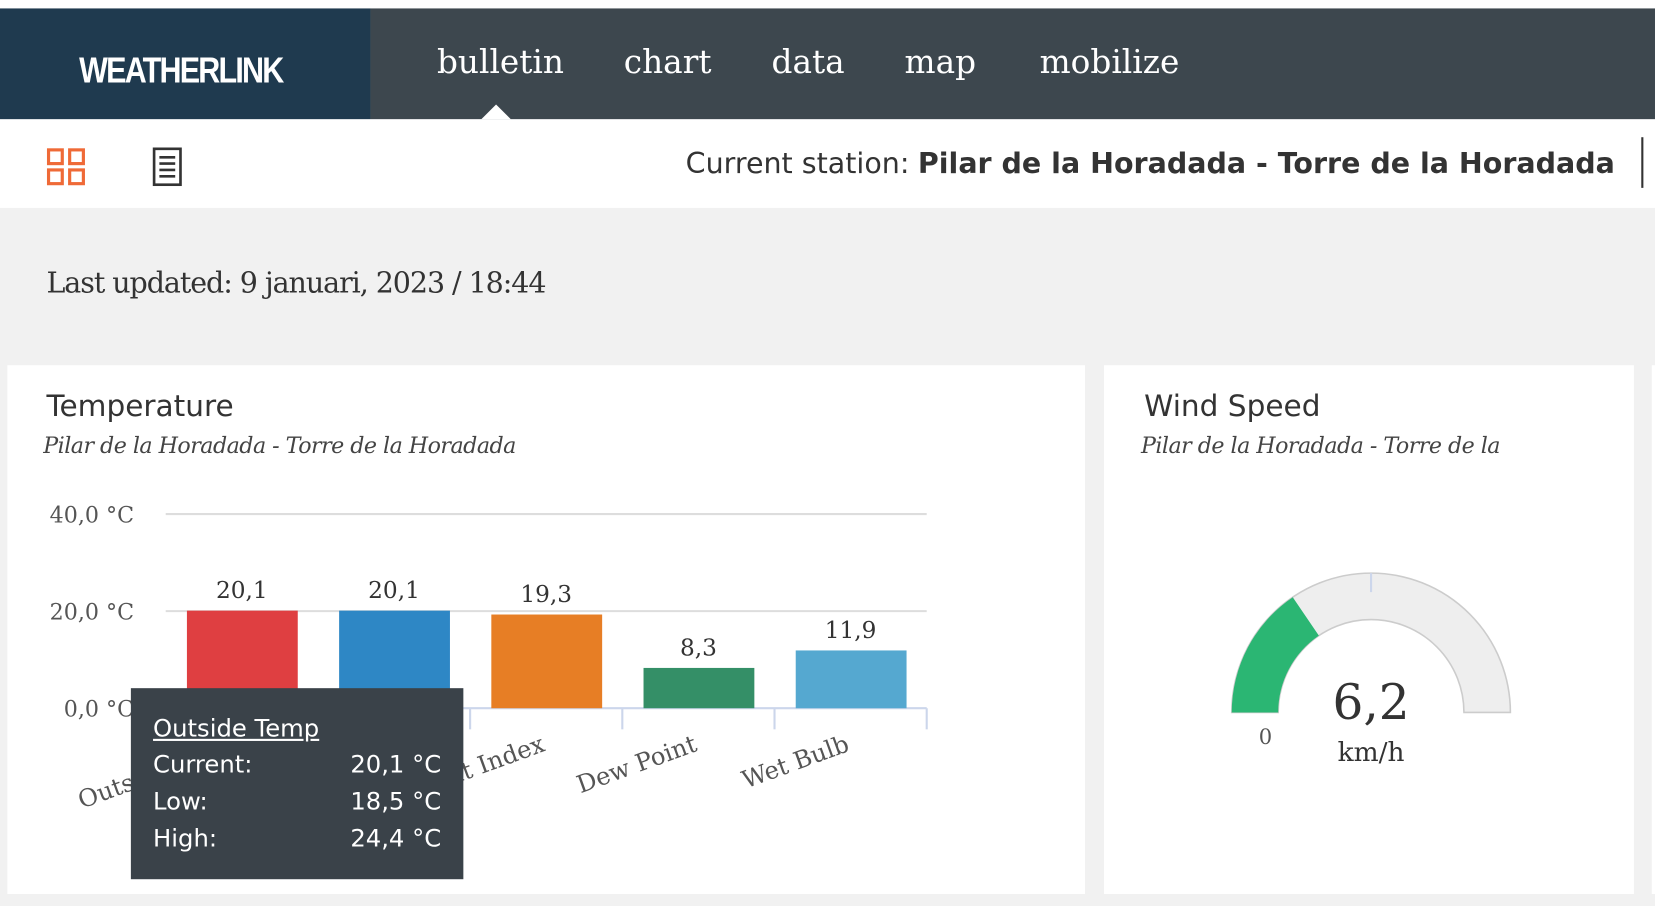 This screenshot has width=1655, height=906. Describe the element at coordinates (180, 802) in the screenshot. I see `tooltip-key: Low:` at that location.